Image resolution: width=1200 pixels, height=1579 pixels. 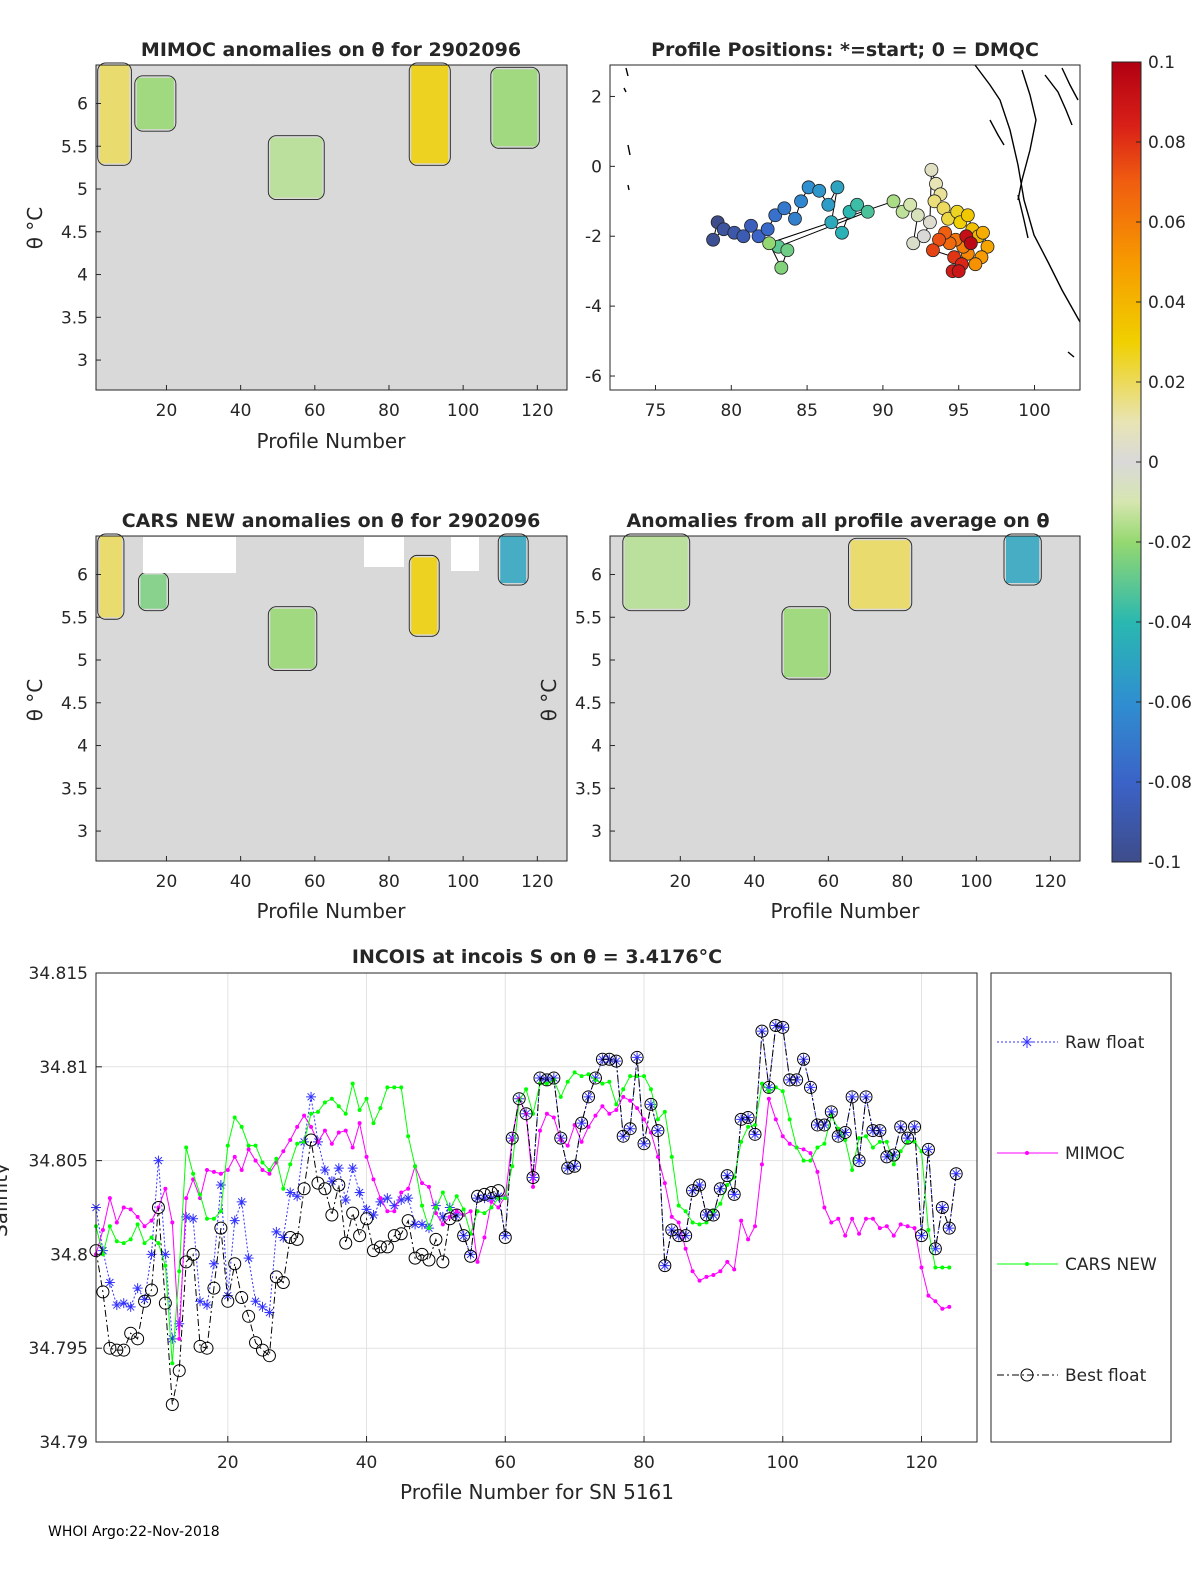 What do you see at coordinates (313, 602) in the screenshot?
I see `cars-anomaly-features` at bounding box center [313, 602].